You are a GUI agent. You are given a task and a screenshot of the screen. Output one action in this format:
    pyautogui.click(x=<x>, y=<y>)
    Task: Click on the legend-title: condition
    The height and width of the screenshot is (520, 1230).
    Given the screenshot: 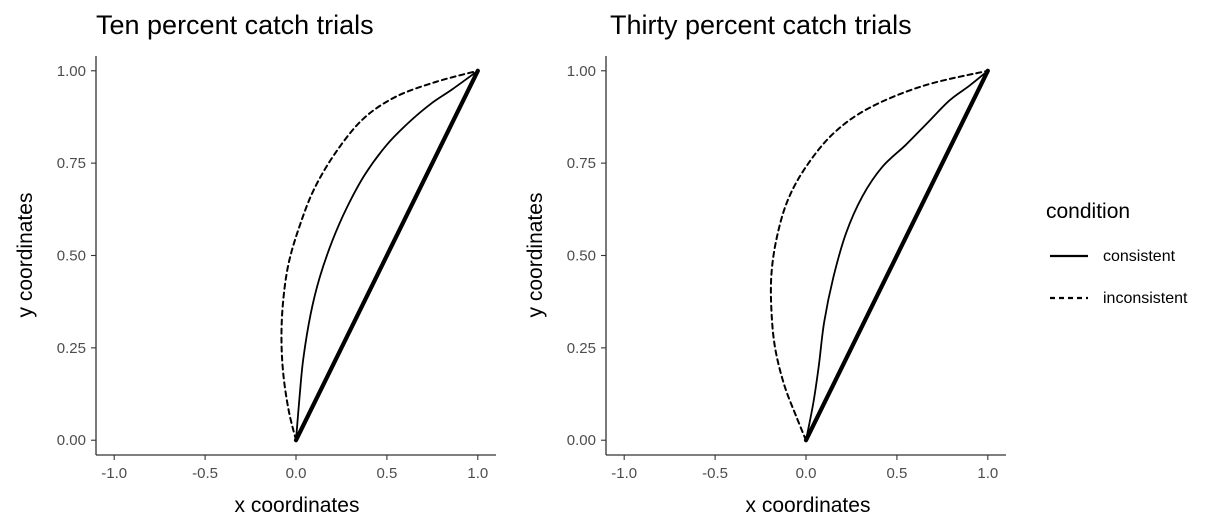 What is the action you would take?
    pyautogui.click(x=1088, y=211)
    